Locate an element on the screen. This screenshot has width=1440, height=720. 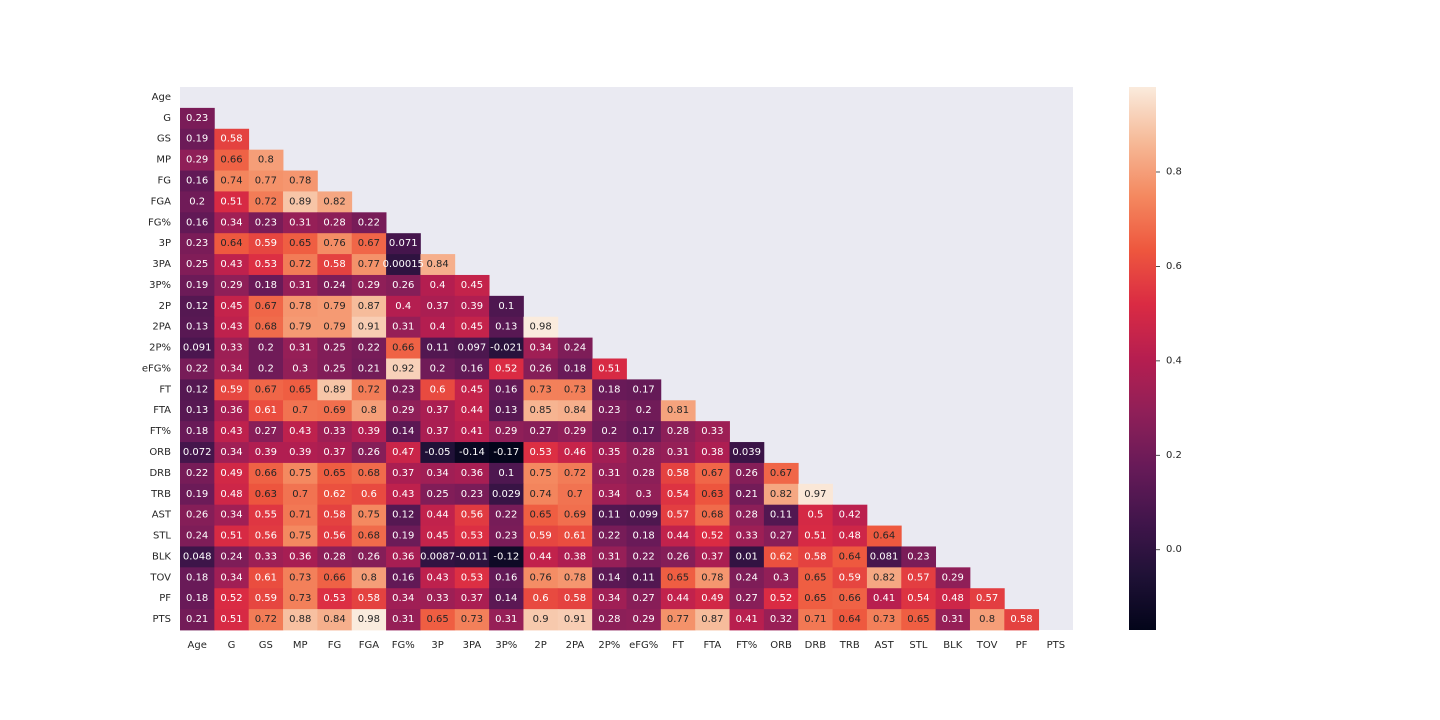
cell-value-label: 0.071 is located at coordinates (403, 243).